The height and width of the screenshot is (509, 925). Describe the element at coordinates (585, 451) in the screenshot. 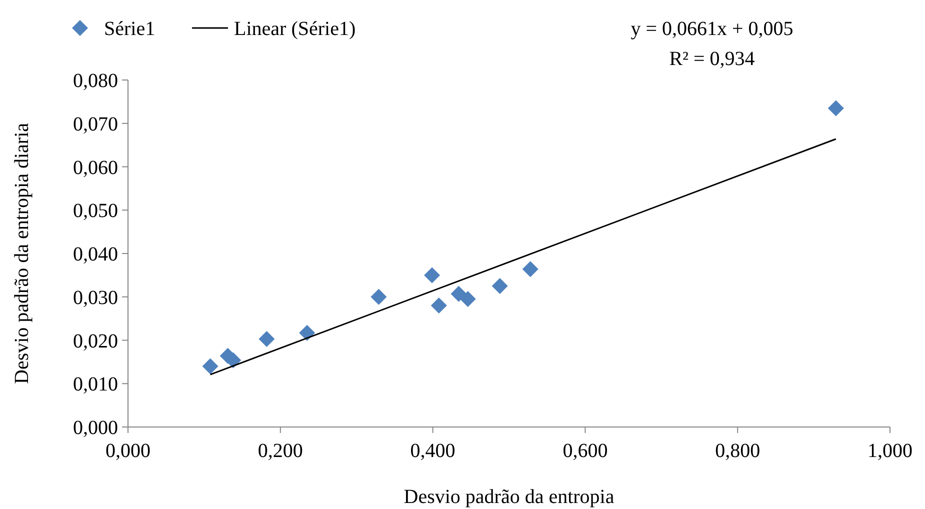

I see `x-tick-label: 0,600` at that location.